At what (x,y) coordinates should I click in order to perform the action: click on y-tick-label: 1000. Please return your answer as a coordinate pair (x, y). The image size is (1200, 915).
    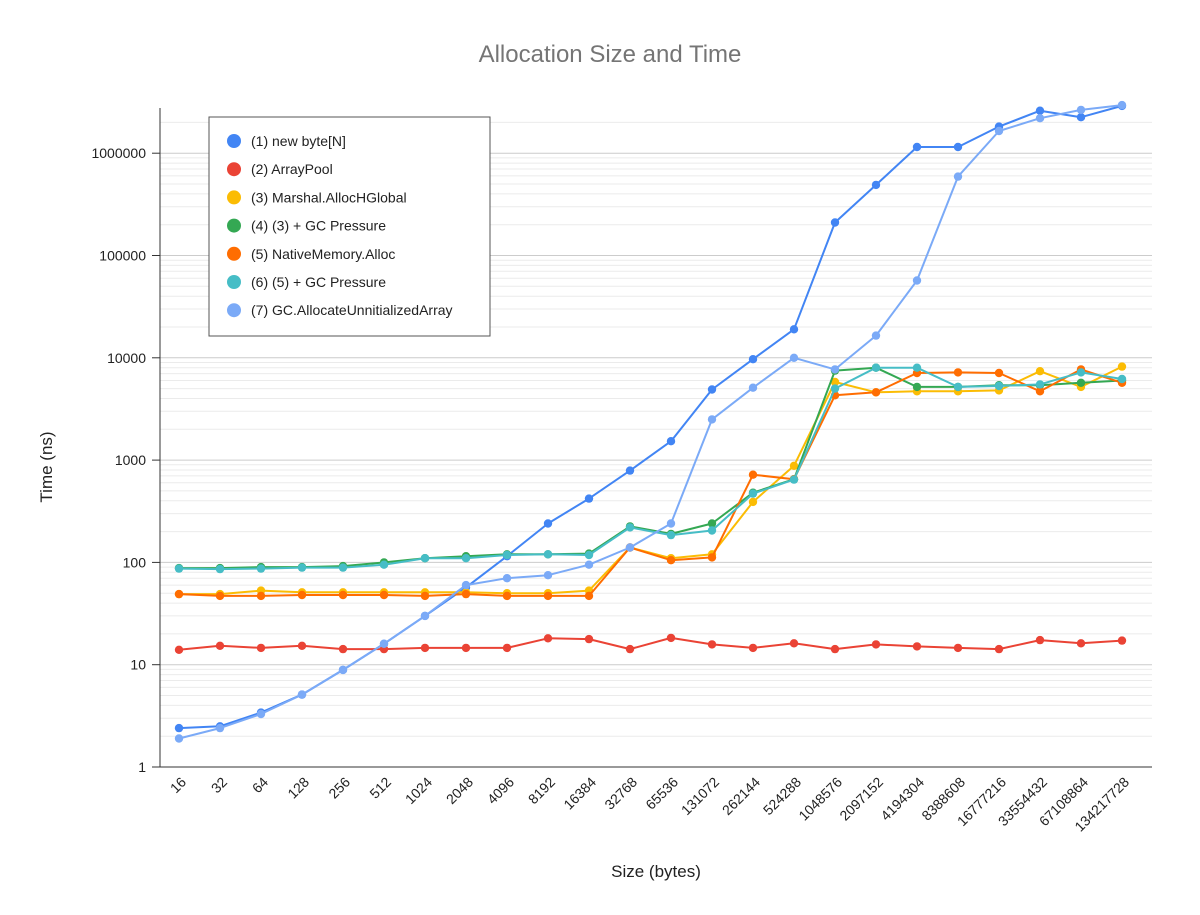
    Looking at the image, I should click on (130, 460).